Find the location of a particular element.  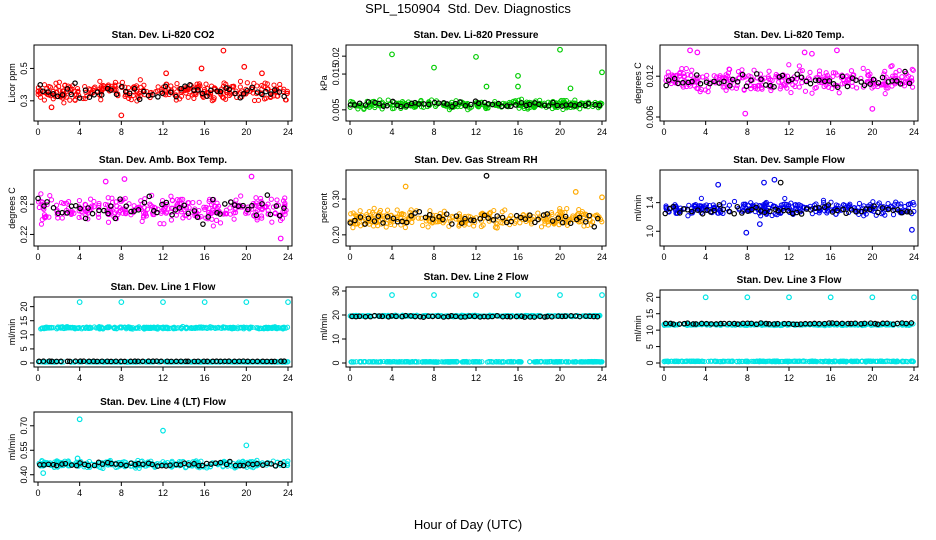

outlier-point is located at coordinates (764, 182).